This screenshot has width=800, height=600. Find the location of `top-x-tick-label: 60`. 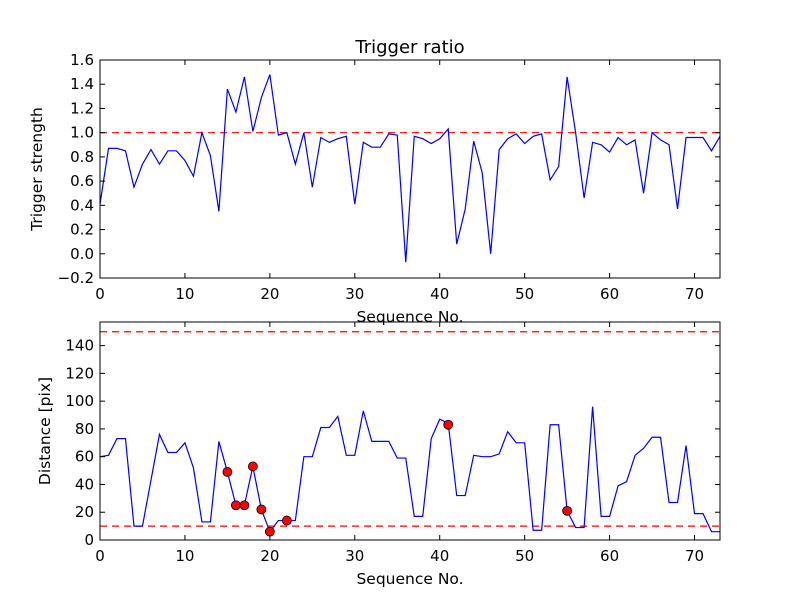

top-x-tick-label: 60 is located at coordinates (609, 294).